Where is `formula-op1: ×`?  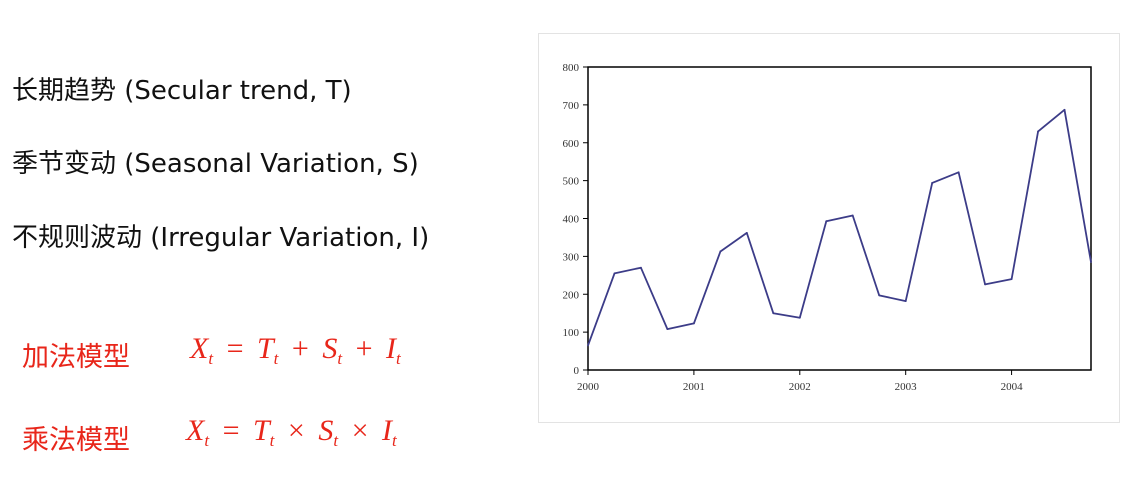 formula-op1: × is located at coordinates (296, 430).